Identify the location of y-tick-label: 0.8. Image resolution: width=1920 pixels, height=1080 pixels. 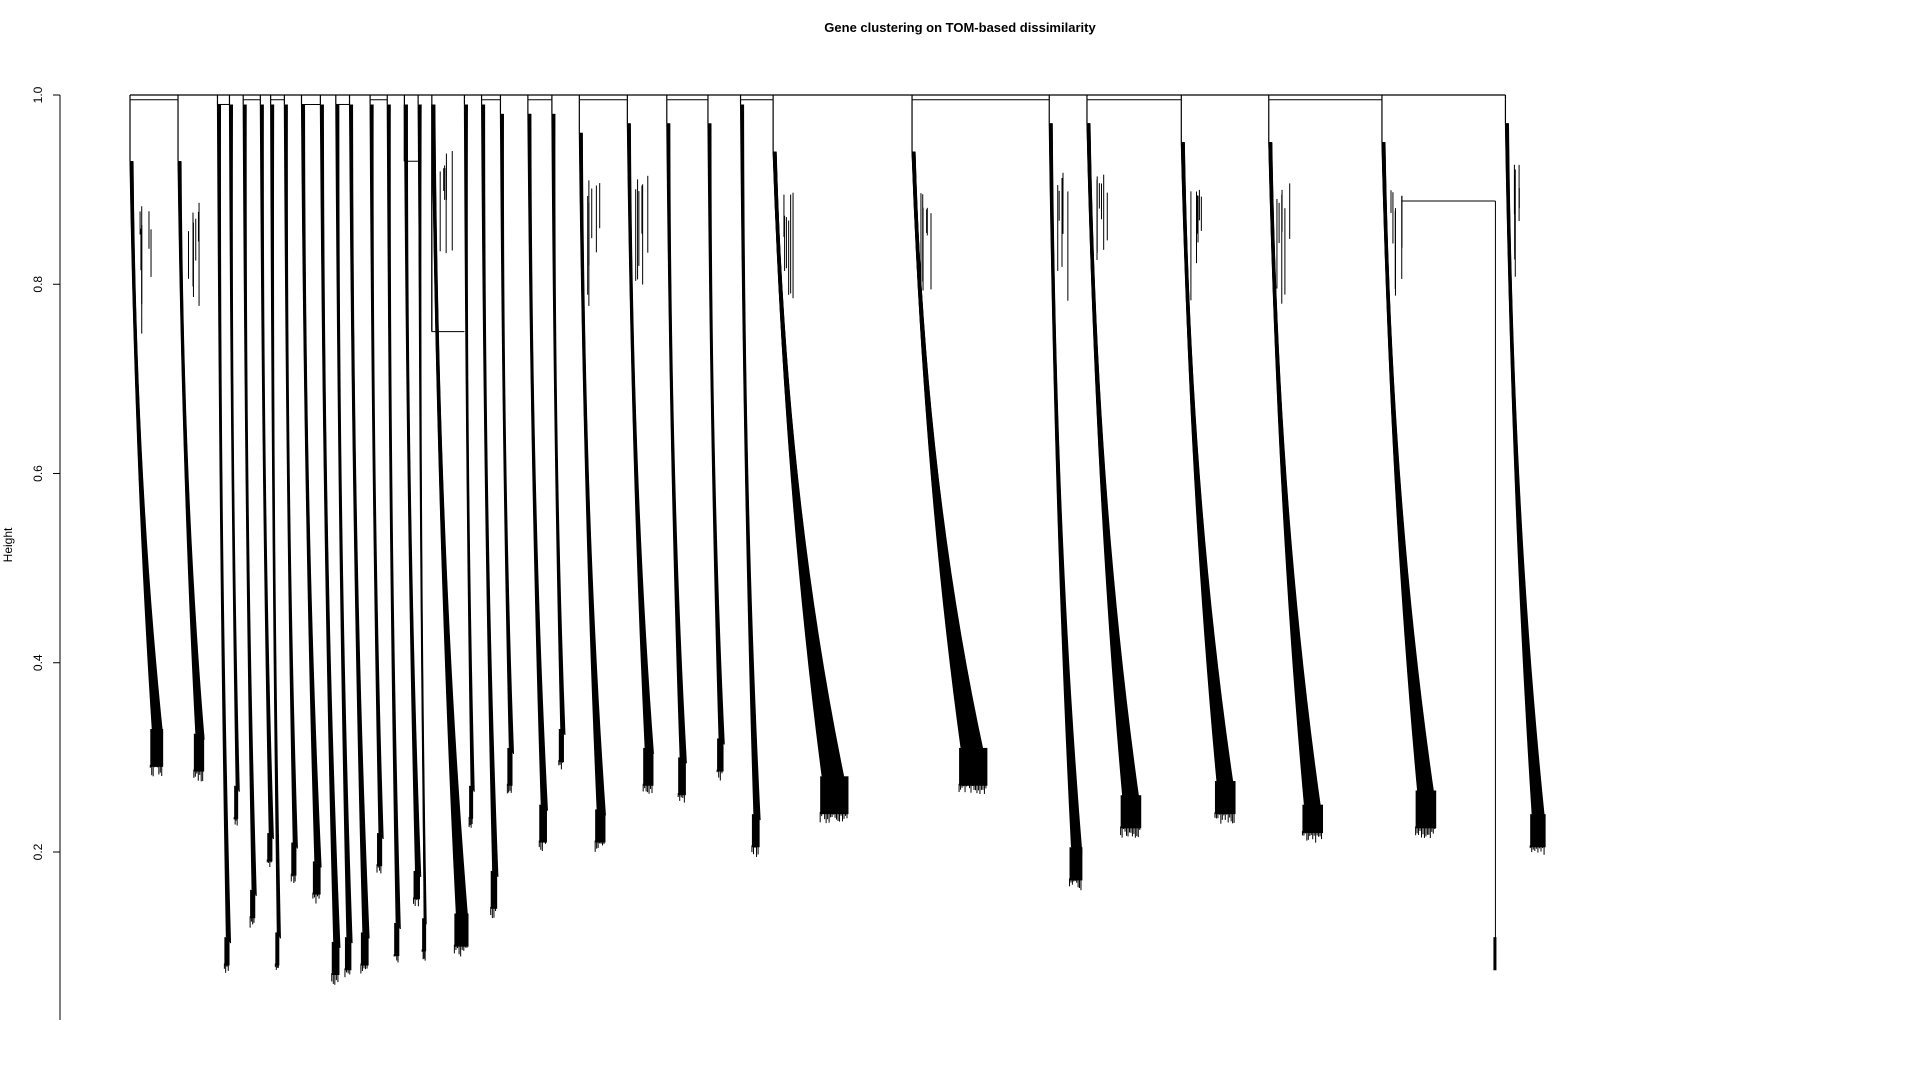
(38, 284).